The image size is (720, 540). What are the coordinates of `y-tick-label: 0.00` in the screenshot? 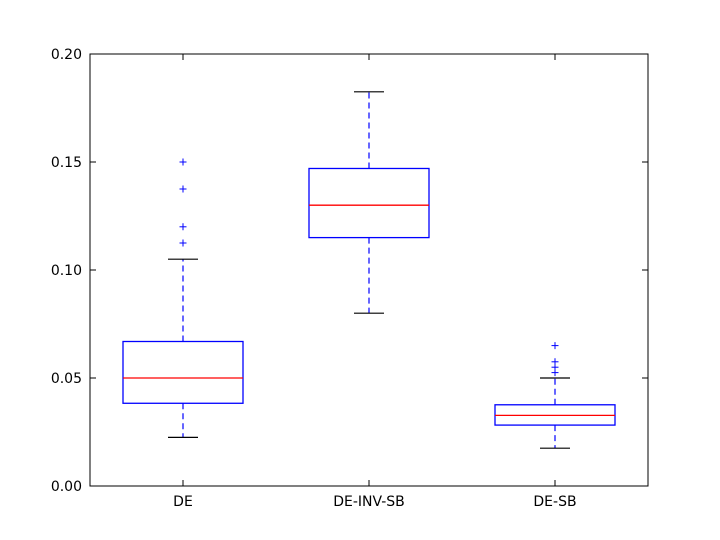 It's located at (66, 487).